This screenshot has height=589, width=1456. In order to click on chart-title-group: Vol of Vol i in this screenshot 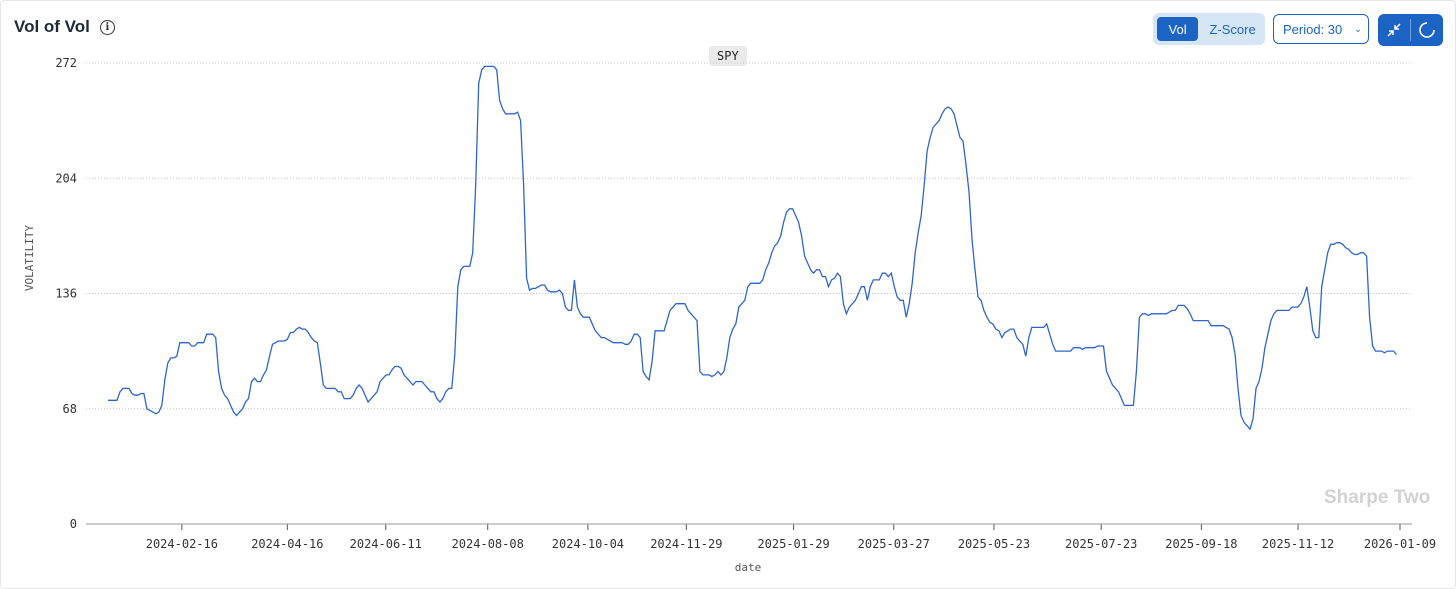, I will do `click(64, 27)`.